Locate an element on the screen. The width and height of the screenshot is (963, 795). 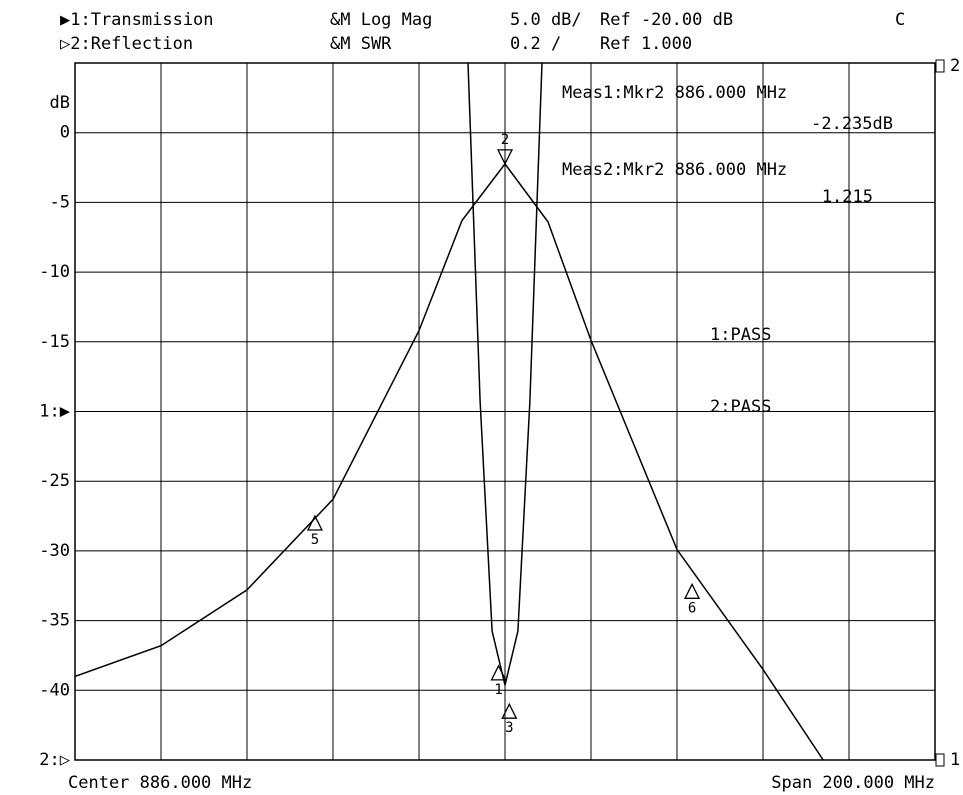
edge-label: 2 is located at coordinates (955, 66).